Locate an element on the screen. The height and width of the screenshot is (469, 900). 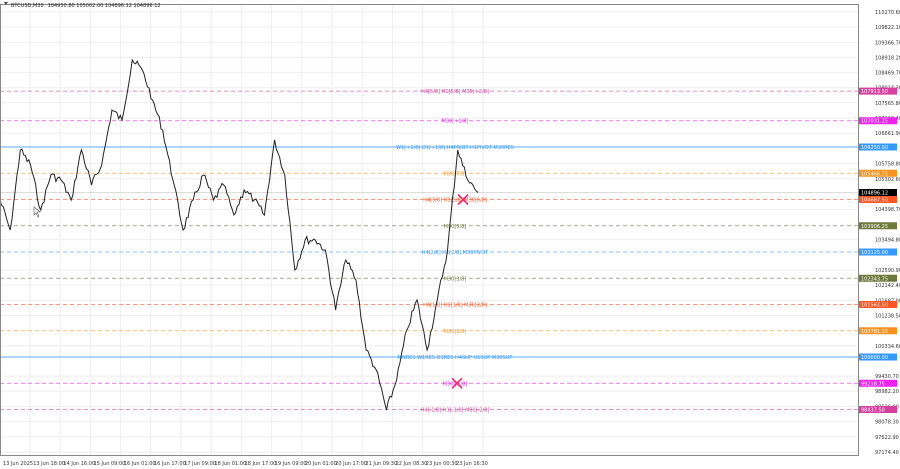
y-tick-label: 110270.60 is located at coordinates (887, 13).